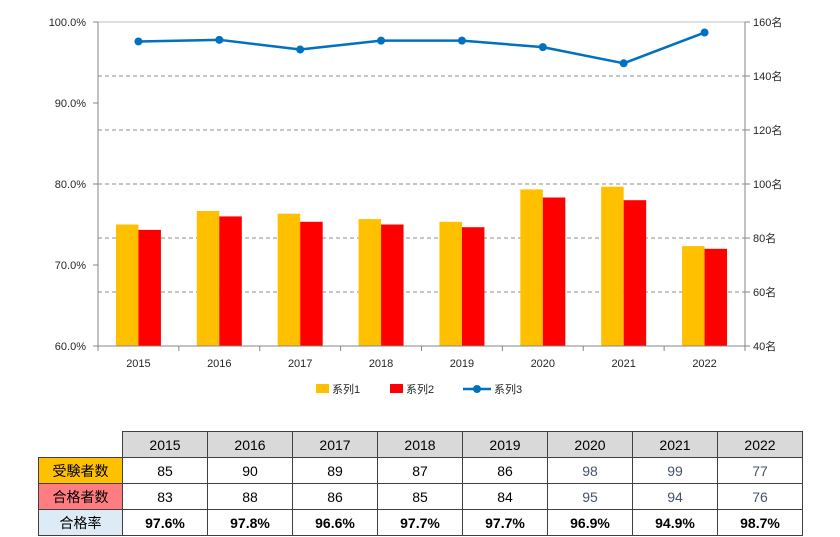 The width and height of the screenshot is (840, 537). Describe the element at coordinates (760, 496) in the screenshot. I see `table-value-cell: 76` at that location.